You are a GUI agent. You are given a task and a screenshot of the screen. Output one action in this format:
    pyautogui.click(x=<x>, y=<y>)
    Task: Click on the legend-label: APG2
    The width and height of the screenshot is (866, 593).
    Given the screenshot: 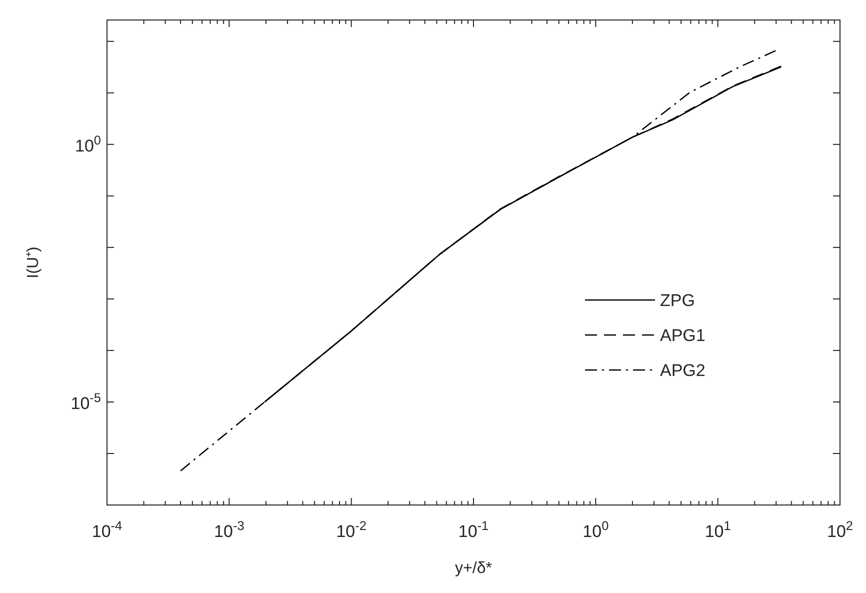 What is the action you would take?
    pyautogui.click(x=683, y=370)
    